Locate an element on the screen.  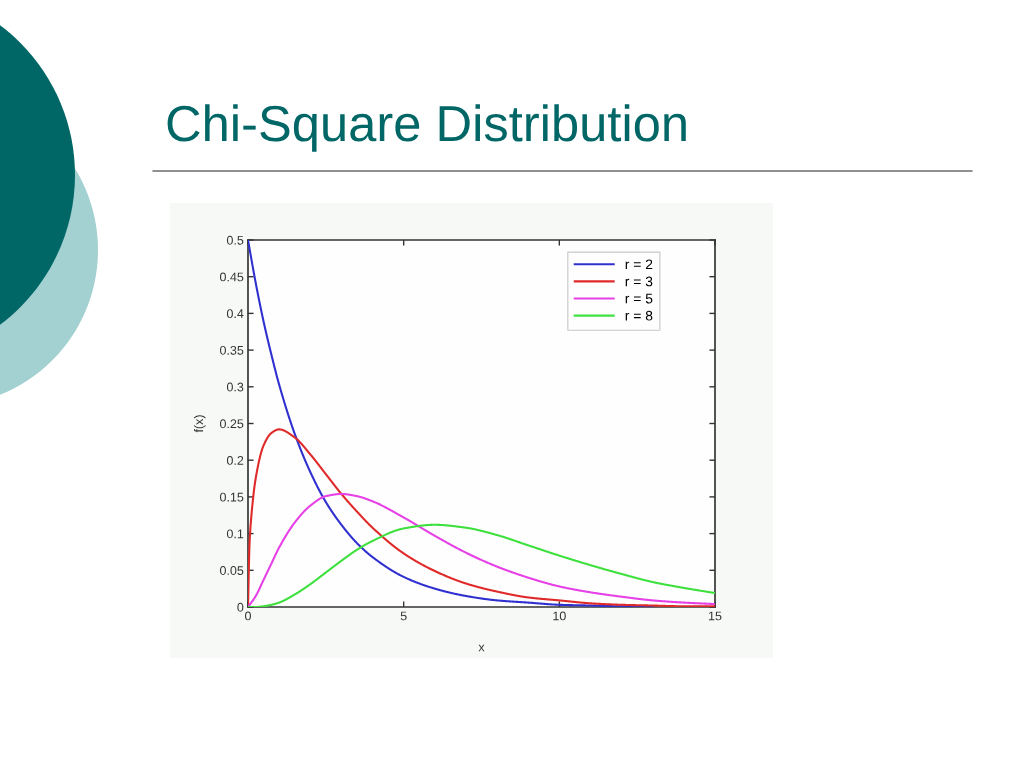
x-tick-label: 5 is located at coordinates (403, 616).